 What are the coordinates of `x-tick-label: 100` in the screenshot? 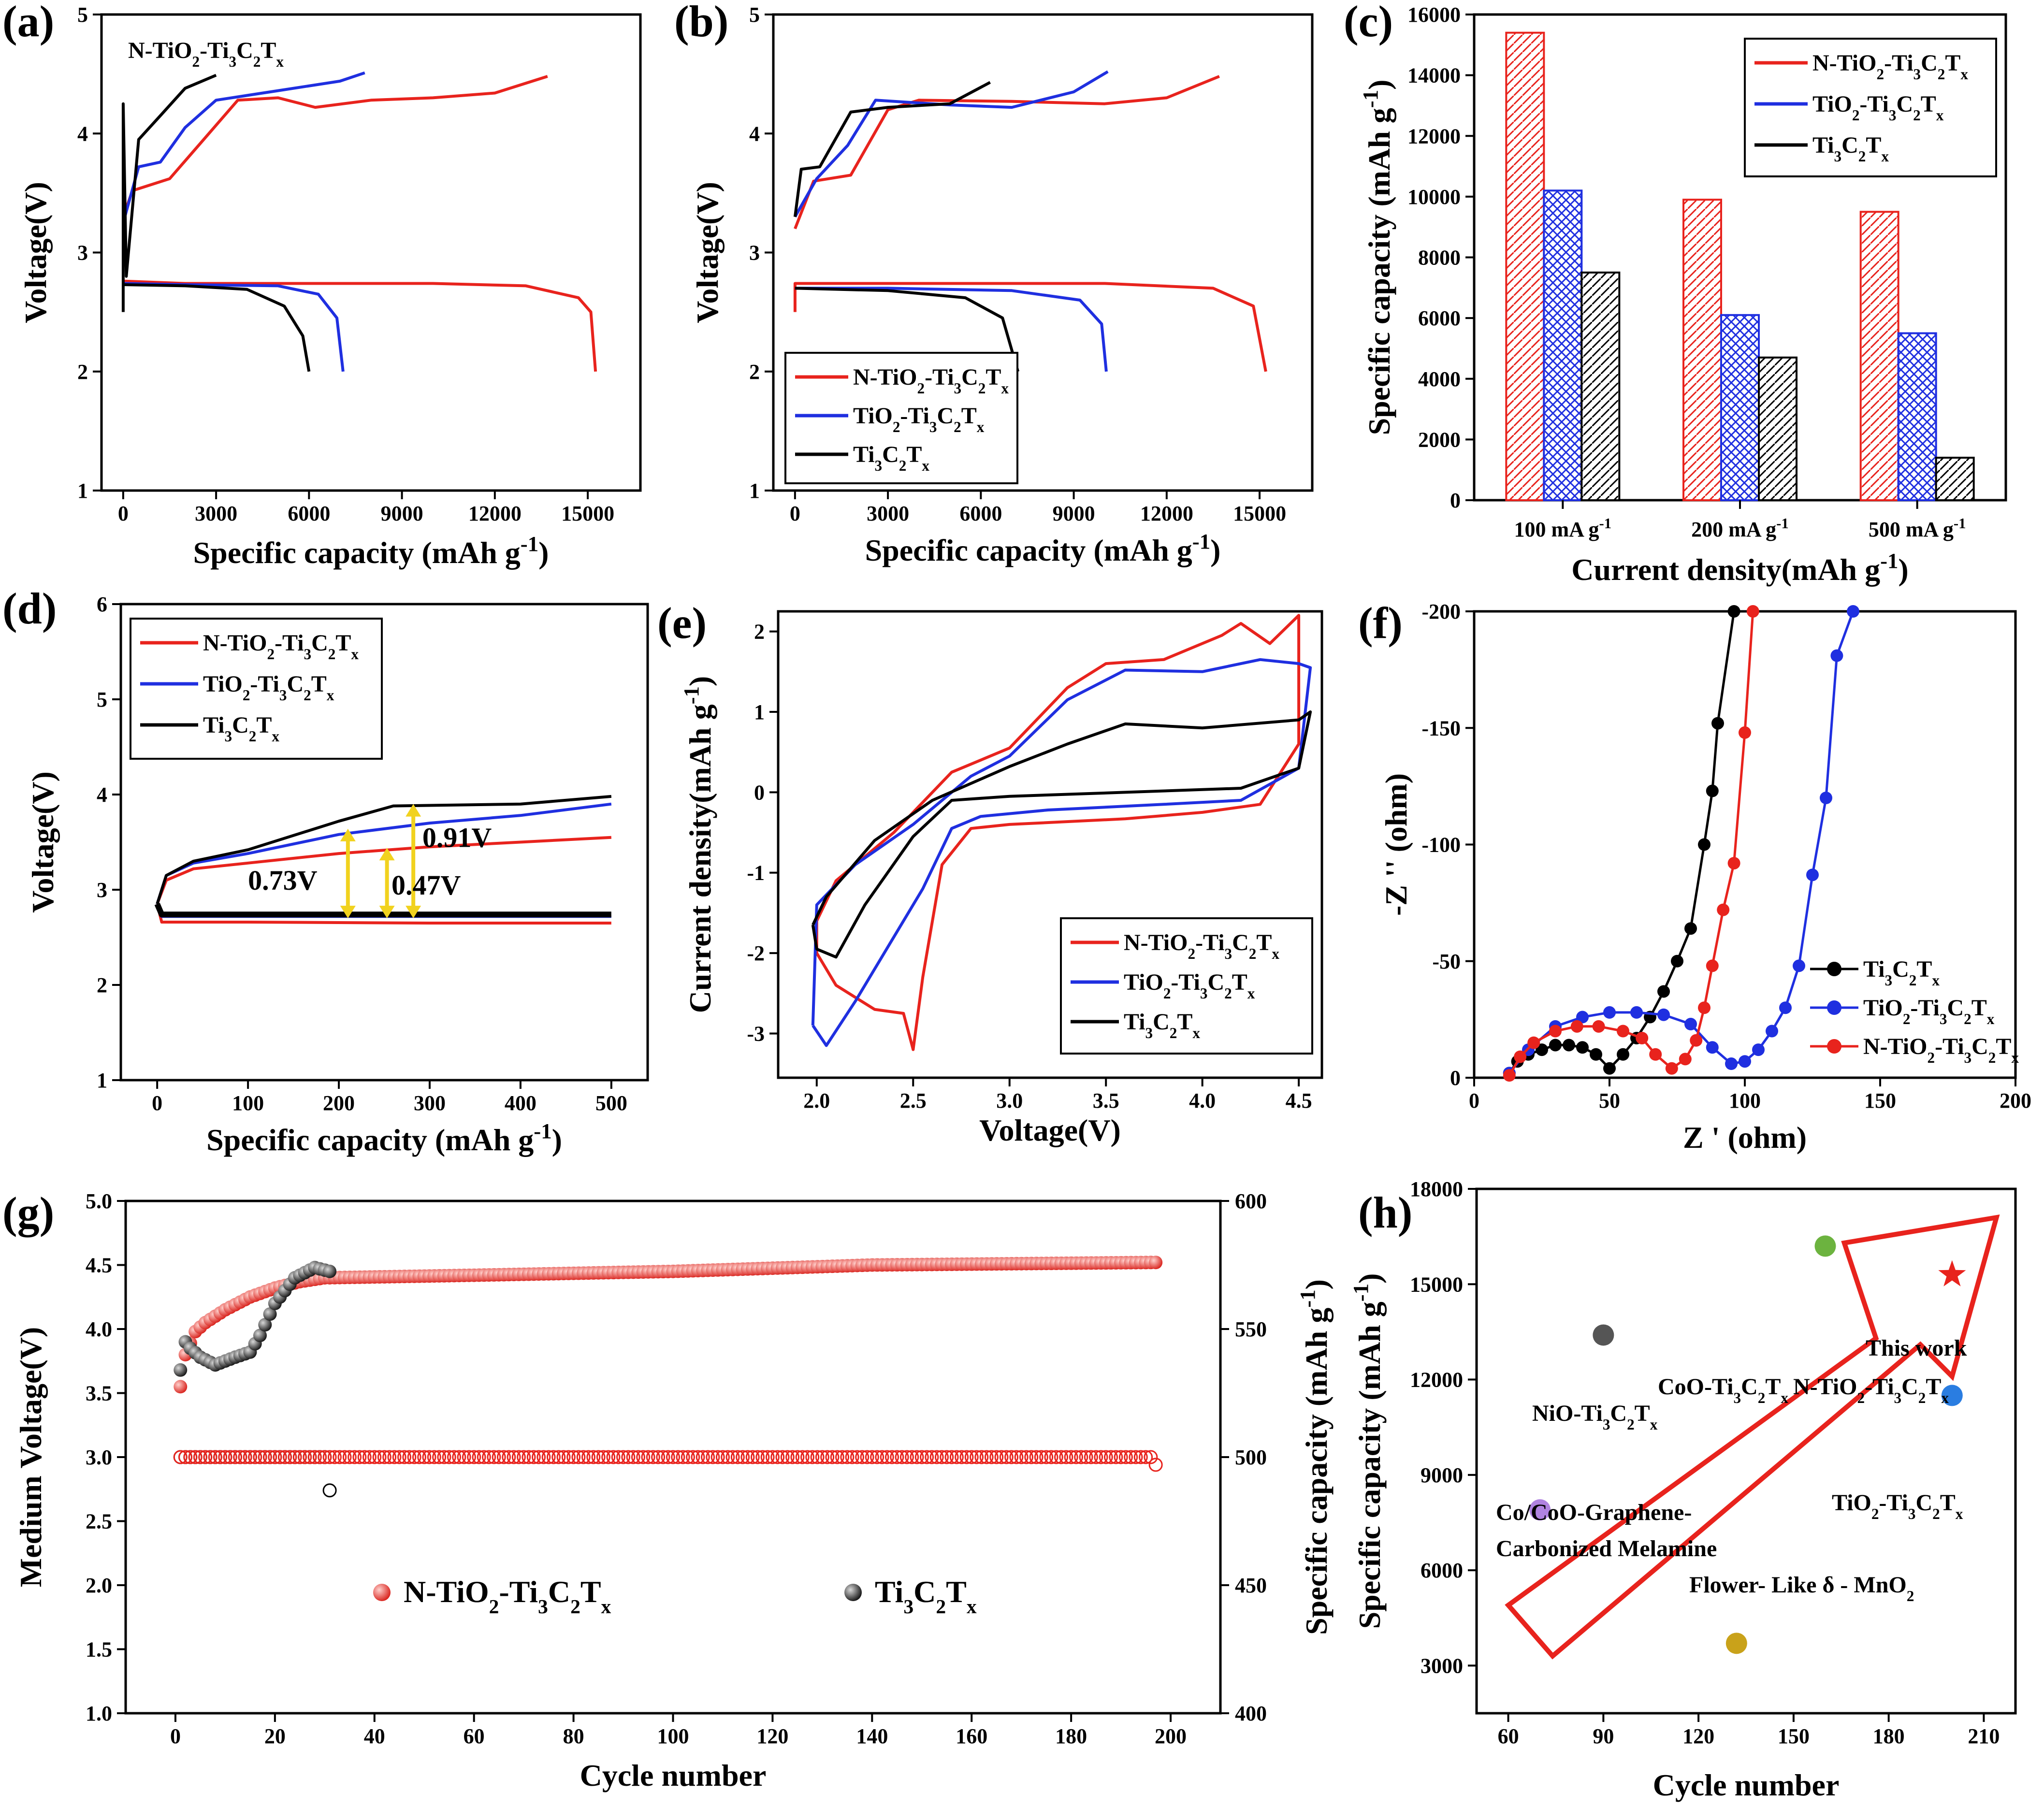 It's located at (673, 1736).